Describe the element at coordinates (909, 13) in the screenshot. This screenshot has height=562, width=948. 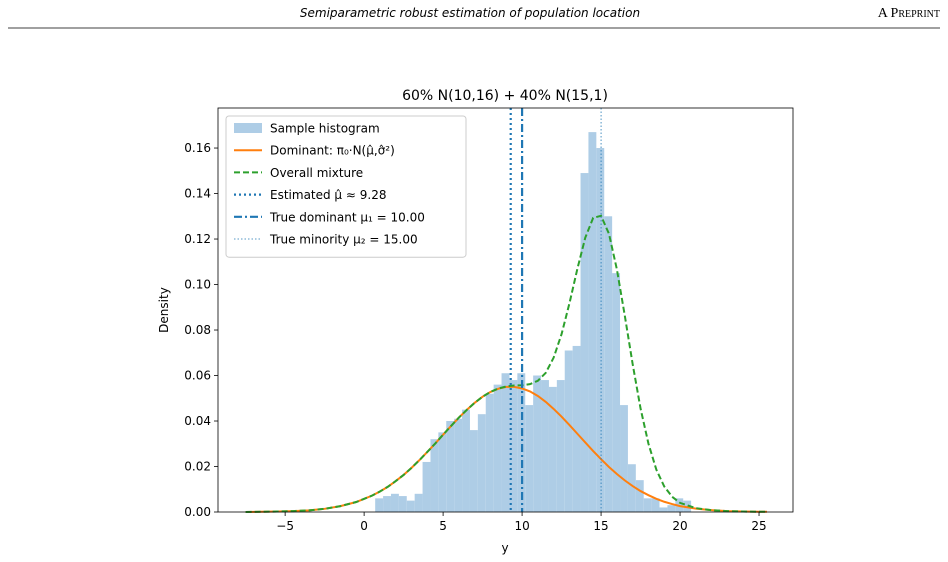
I see `running-right: A Preprint` at that location.